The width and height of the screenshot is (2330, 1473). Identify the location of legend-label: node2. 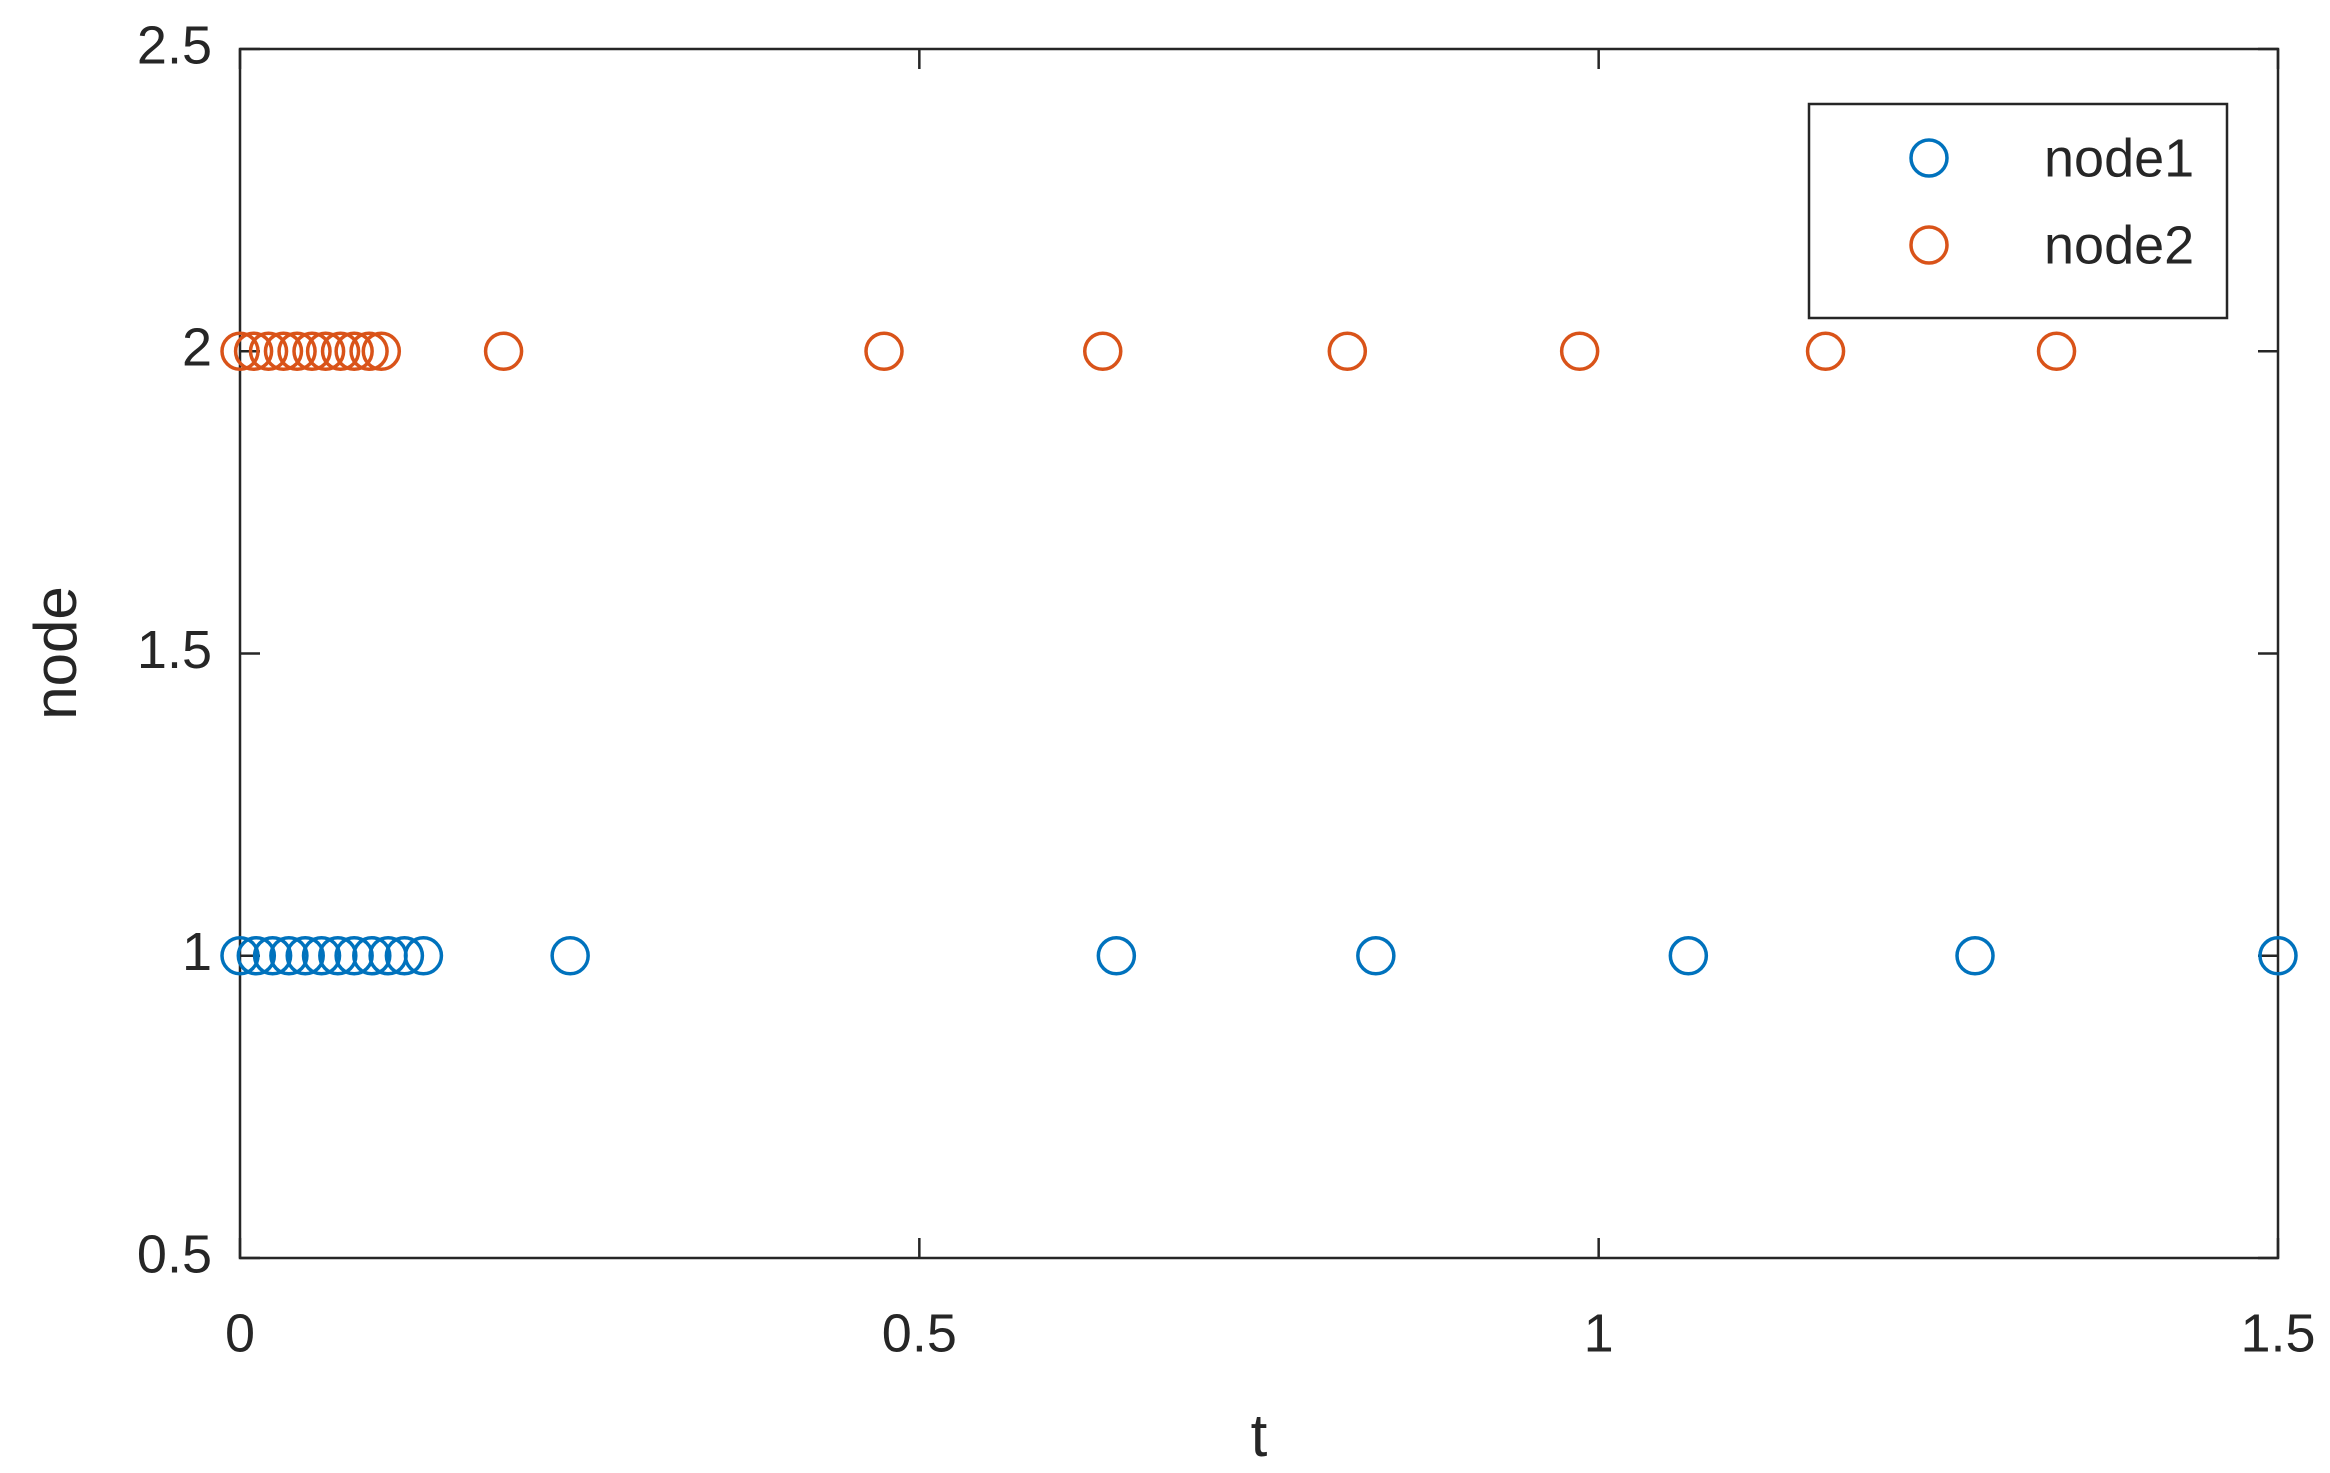
(2119, 245).